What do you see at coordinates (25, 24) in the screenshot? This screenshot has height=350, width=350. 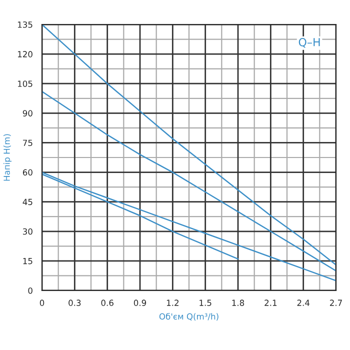 I see `y-tick-label: 135` at bounding box center [25, 24].